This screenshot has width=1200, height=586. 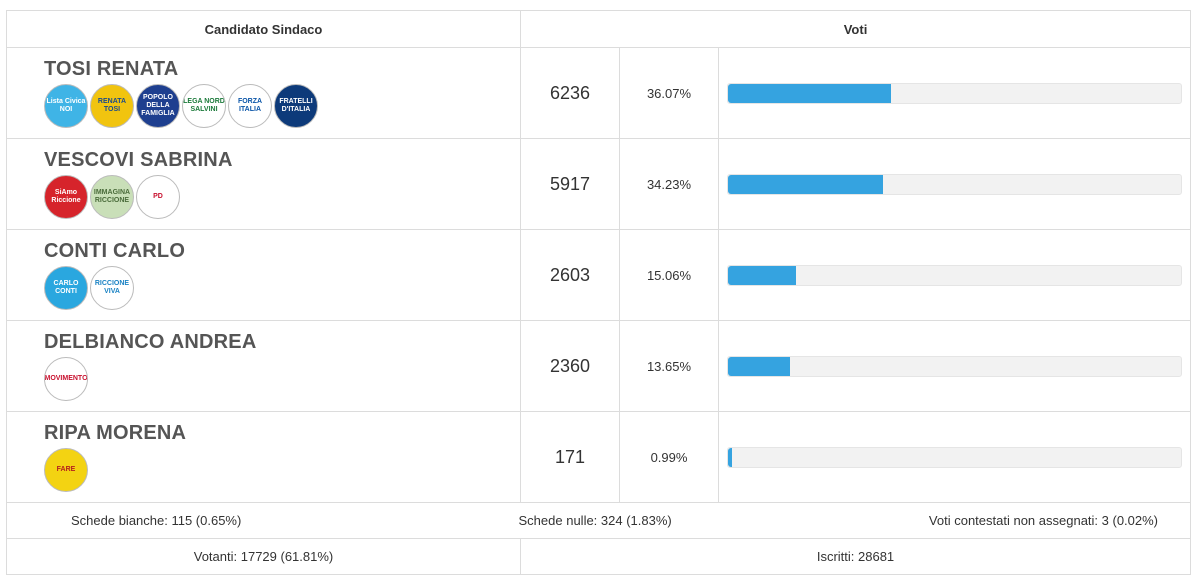 I want to click on registered-count: Iscritti: 28681, so click(x=855, y=556).